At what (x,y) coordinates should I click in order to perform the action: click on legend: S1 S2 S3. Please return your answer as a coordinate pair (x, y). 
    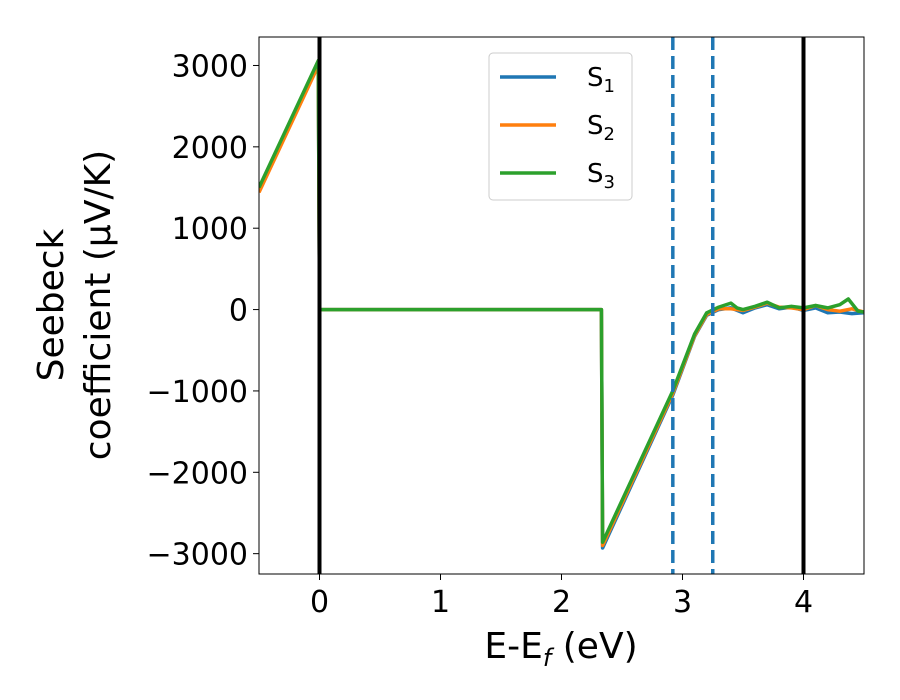
    Looking at the image, I should click on (560, 126).